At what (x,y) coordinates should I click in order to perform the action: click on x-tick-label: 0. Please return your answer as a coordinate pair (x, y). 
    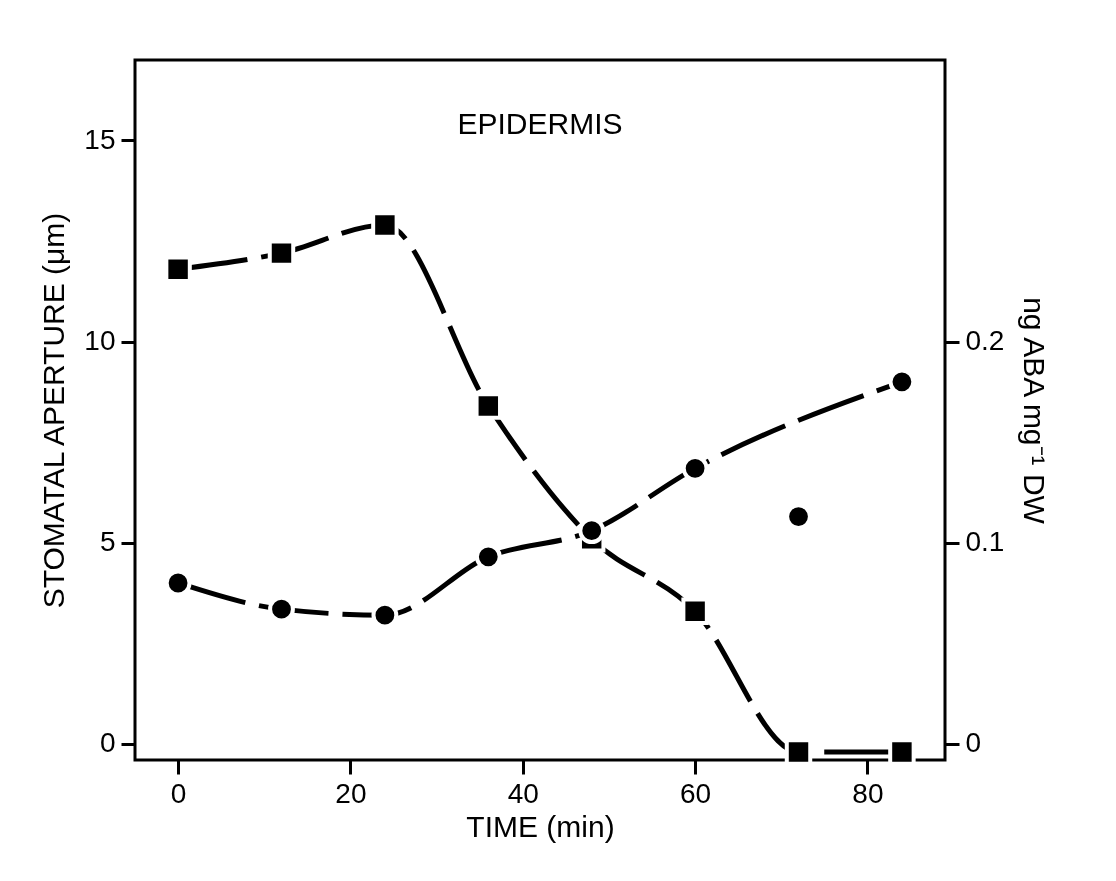
    Looking at the image, I should click on (178, 793).